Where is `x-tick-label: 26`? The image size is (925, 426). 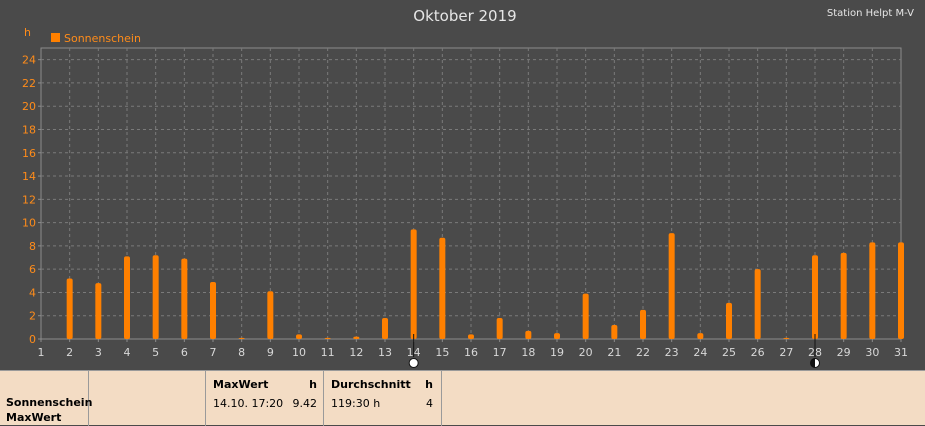
x-tick-label: 26 is located at coordinates (758, 352).